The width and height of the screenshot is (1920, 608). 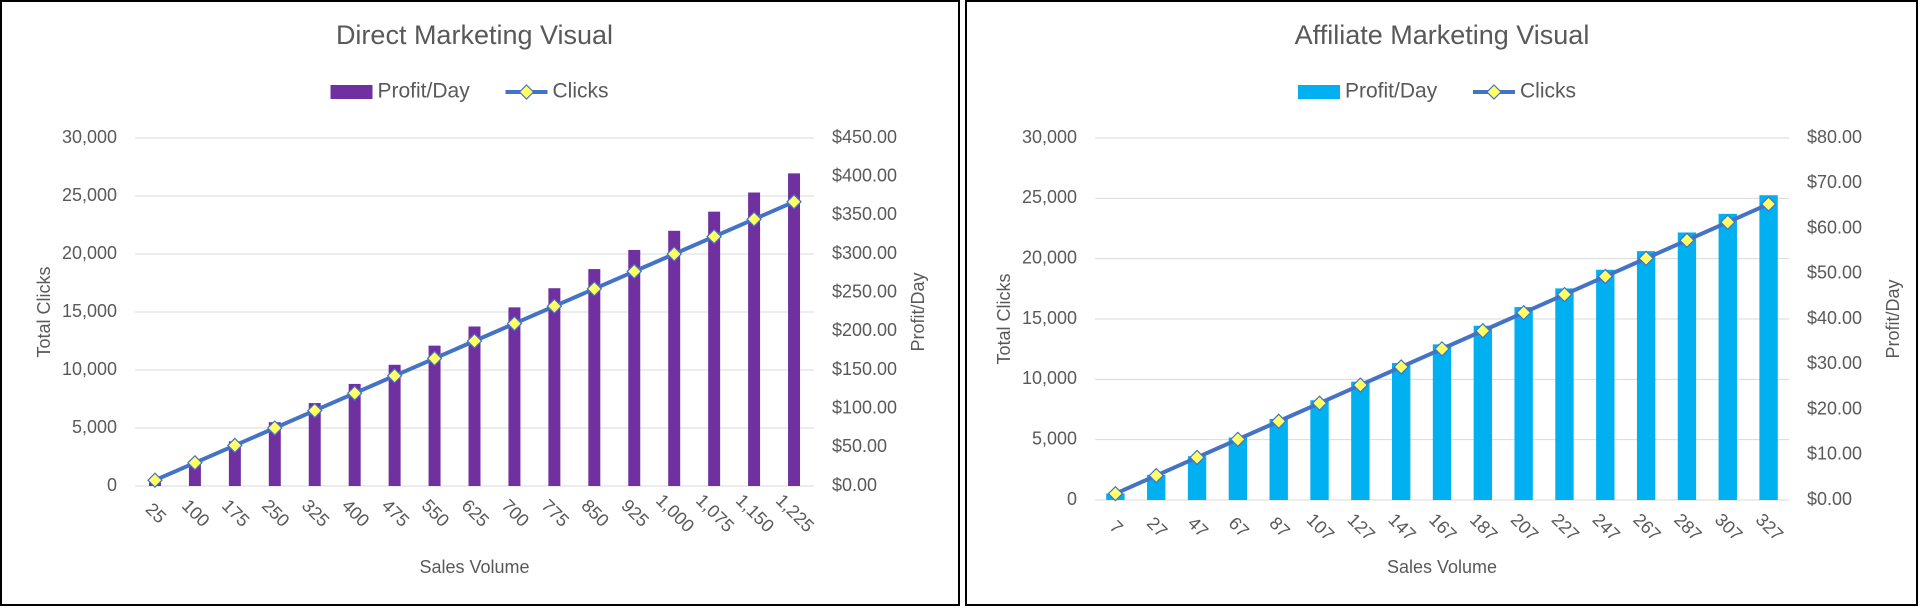 What do you see at coordinates (864, 175) in the screenshot?
I see `y2-tick-label: $400.00` at bounding box center [864, 175].